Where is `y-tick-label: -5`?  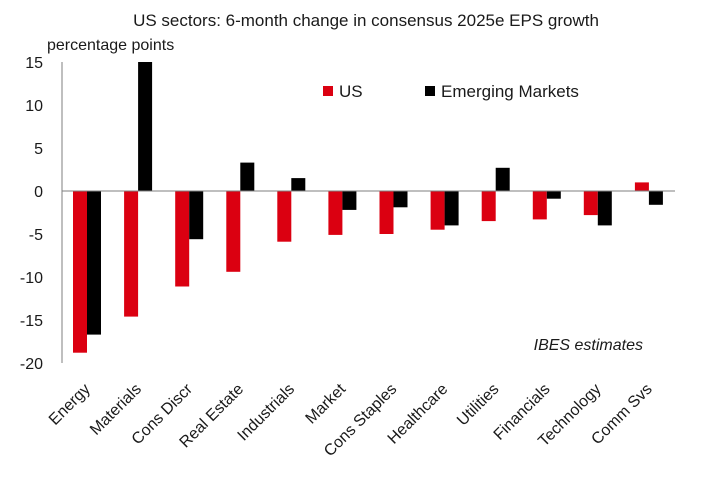
y-tick-label: -5 is located at coordinates (36, 235).